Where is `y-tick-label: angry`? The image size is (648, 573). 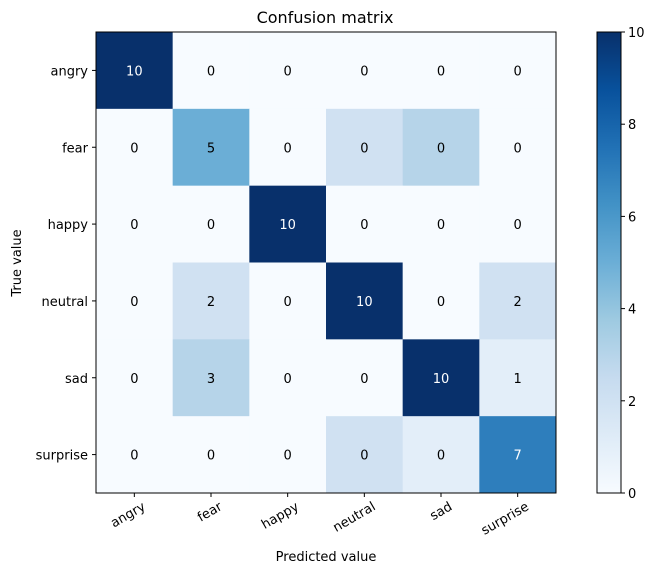
y-tick-label: angry is located at coordinates (70, 71).